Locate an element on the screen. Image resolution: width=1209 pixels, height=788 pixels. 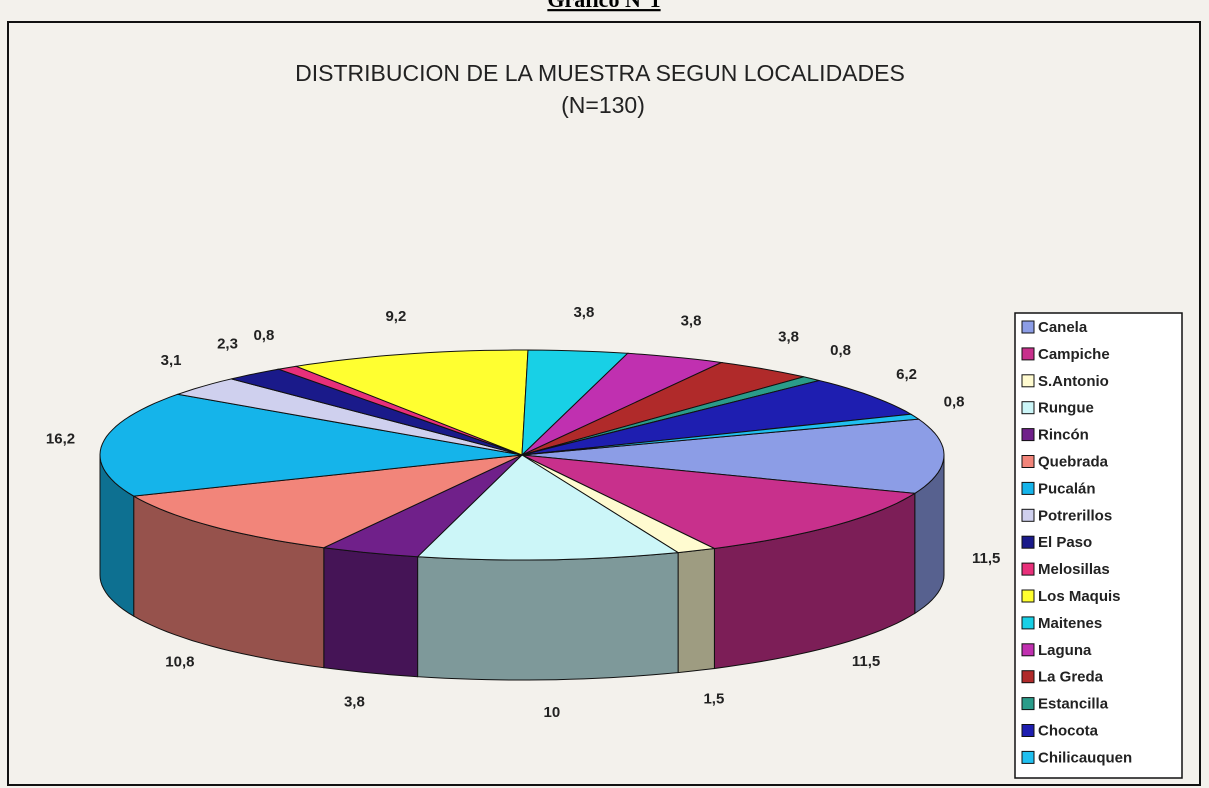
legend-label: Estancilla is located at coordinates (1073, 704).